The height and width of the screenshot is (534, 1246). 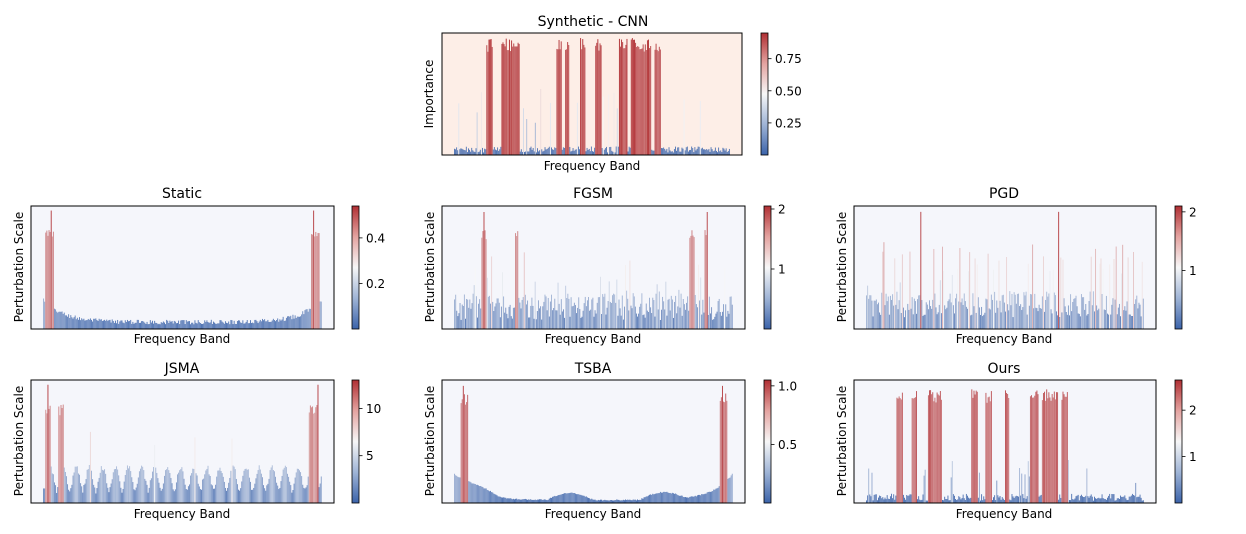 What do you see at coordinates (767, 267) in the screenshot?
I see `colorbar` at bounding box center [767, 267].